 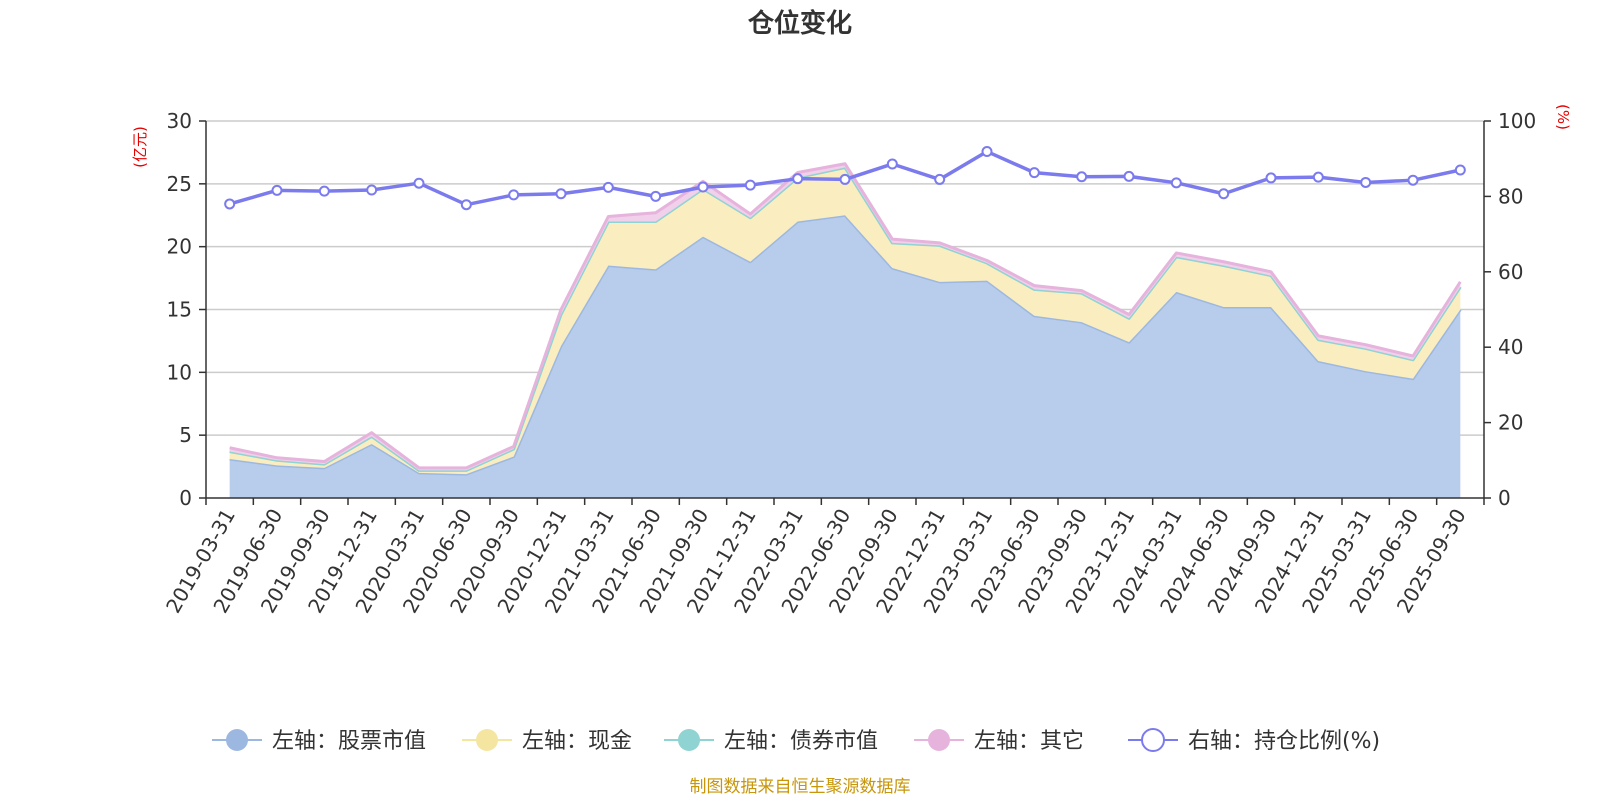 I want to click on left-tick-label: 25, so click(x=179, y=184).